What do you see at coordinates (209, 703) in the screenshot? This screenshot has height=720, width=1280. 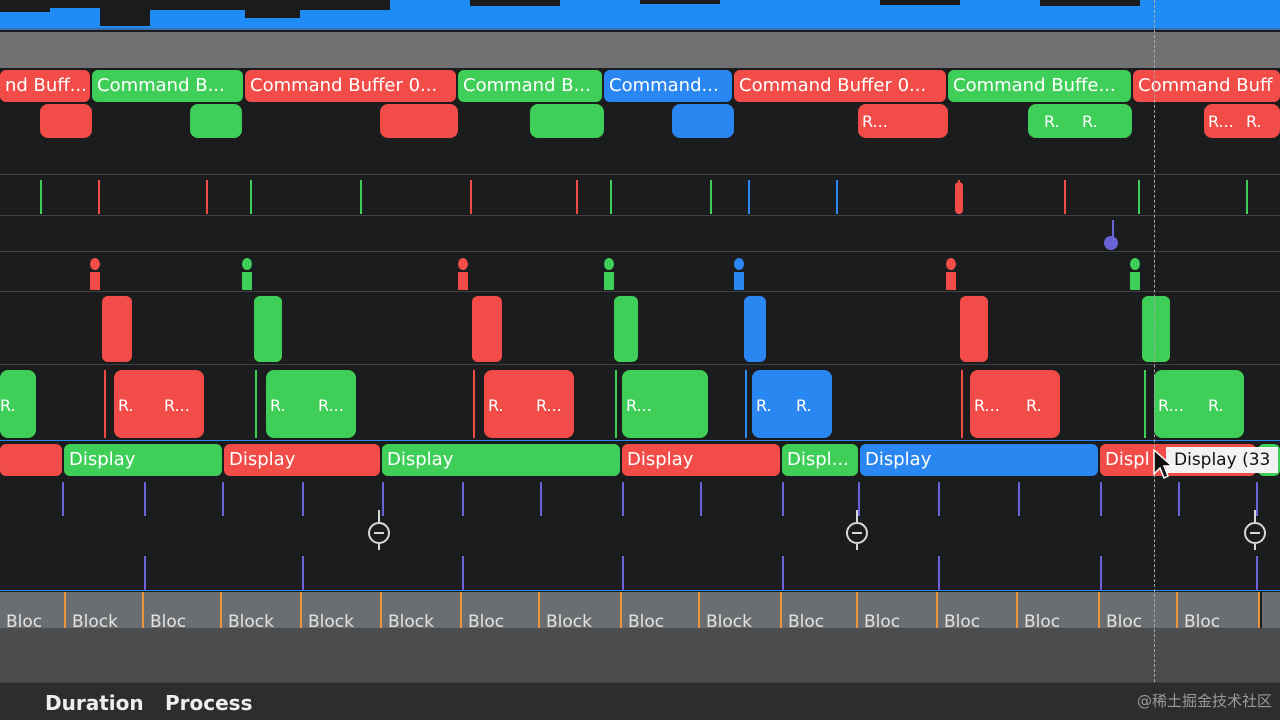 I see `tab-process: Process` at bounding box center [209, 703].